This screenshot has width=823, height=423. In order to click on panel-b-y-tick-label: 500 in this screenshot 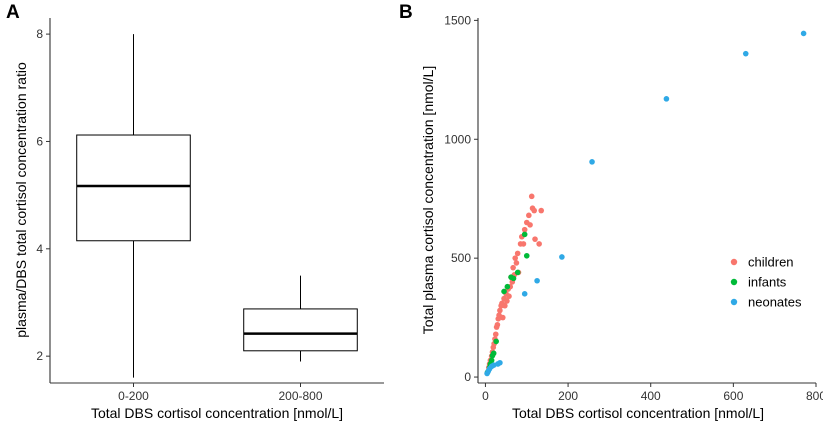, I will do `click(461, 258)`.